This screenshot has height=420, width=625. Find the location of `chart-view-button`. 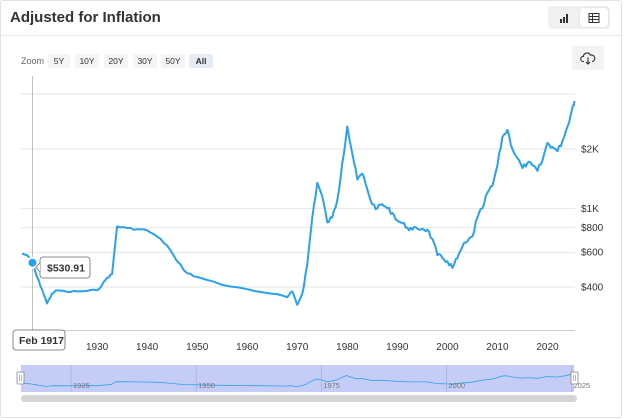

chart-view-button is located at coordinates (564, 17).